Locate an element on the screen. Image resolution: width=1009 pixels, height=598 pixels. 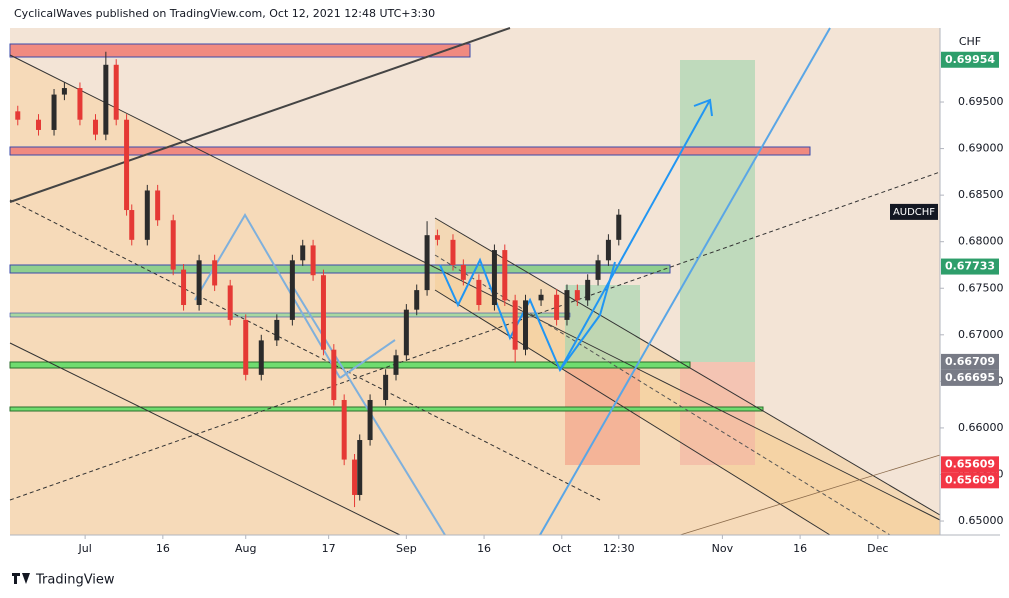
price-axis is located at coordinates (970, 281).